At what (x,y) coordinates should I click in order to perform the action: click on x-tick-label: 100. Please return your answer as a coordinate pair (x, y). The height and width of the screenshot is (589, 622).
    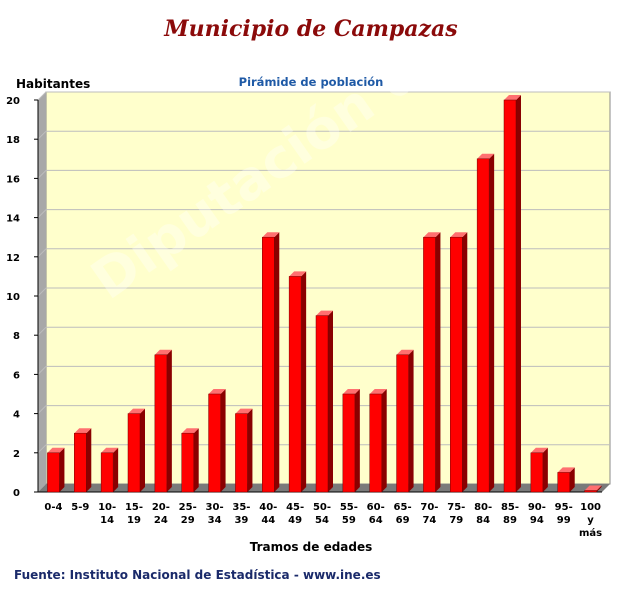
    Looking at the image, I should click on (590, 507).